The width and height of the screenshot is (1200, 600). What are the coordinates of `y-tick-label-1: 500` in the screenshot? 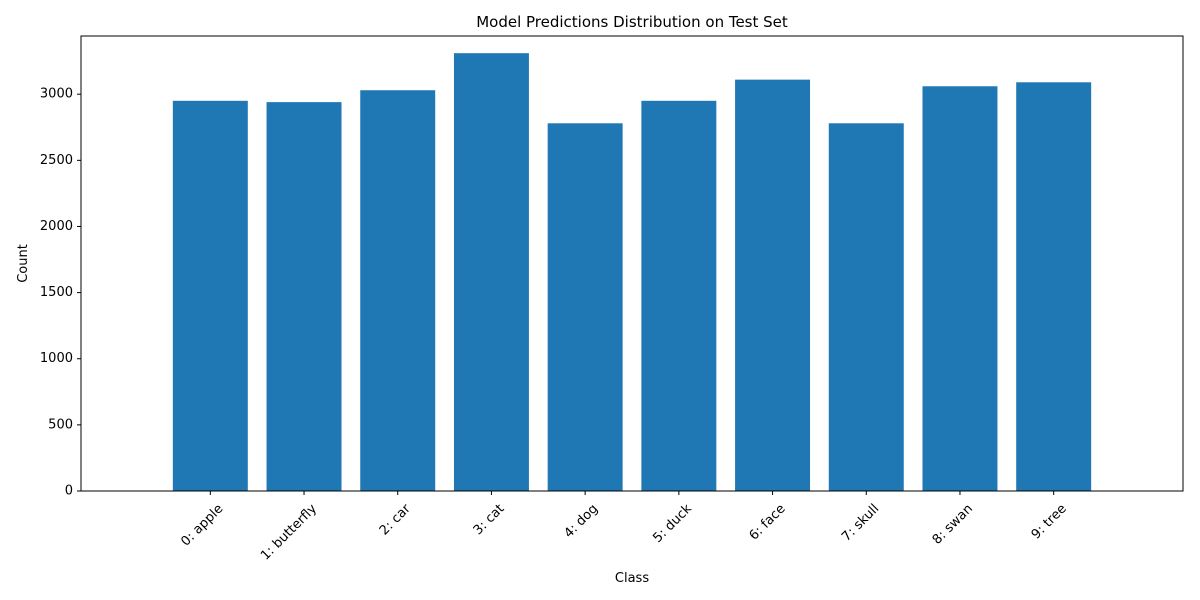 It's located at (60, 424).